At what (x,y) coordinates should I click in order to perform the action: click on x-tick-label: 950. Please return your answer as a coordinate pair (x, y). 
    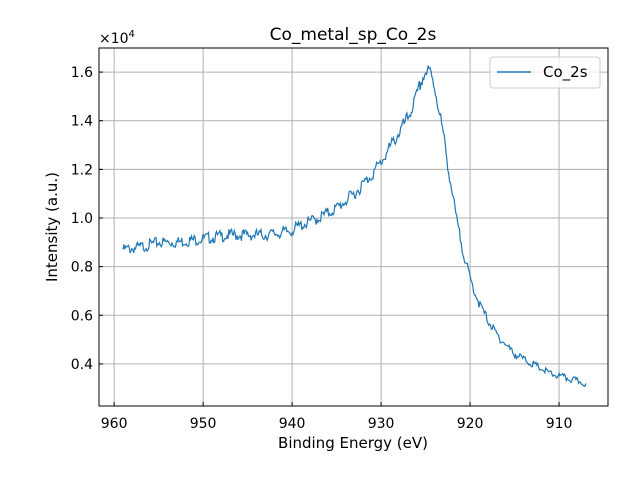
    Looking at the image, I should click on (203, 424).